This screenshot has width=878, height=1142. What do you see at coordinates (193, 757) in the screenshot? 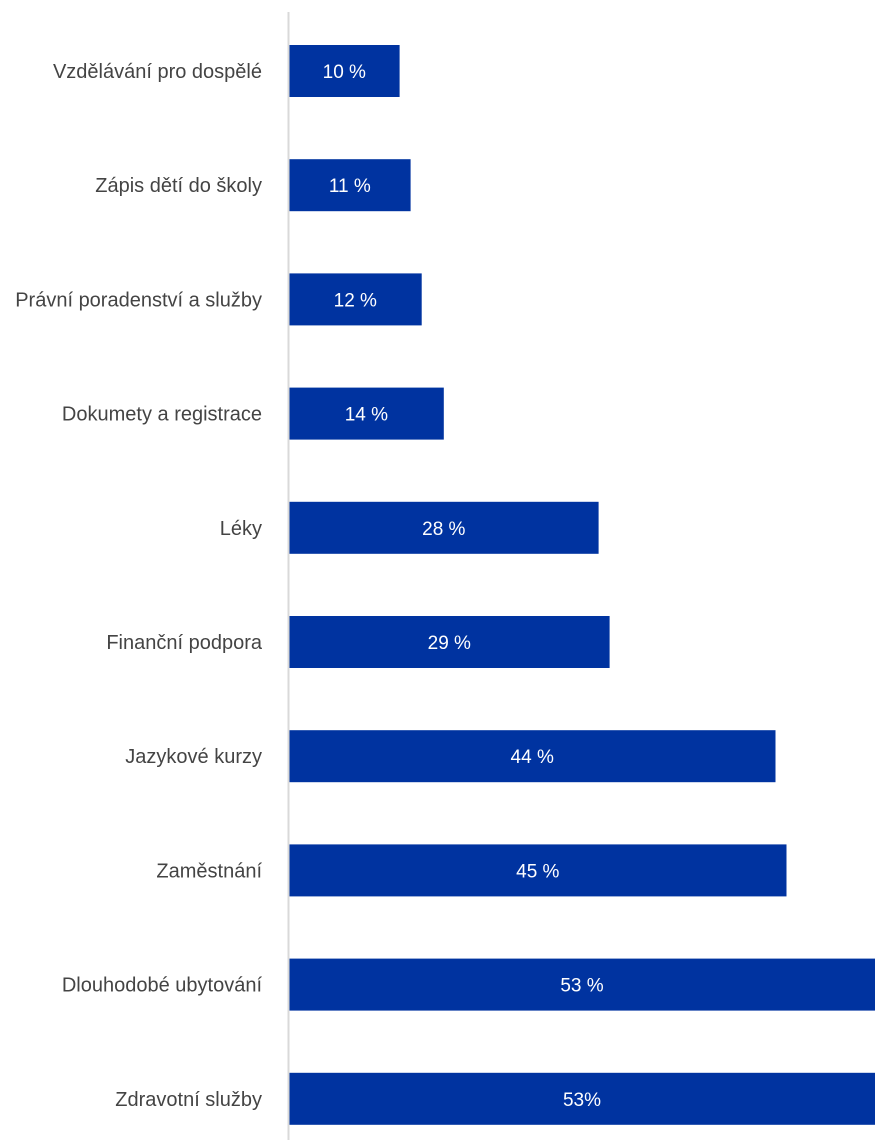
I see `category-label-6: Jazykové kurzy` at bounding box center [193, 757].